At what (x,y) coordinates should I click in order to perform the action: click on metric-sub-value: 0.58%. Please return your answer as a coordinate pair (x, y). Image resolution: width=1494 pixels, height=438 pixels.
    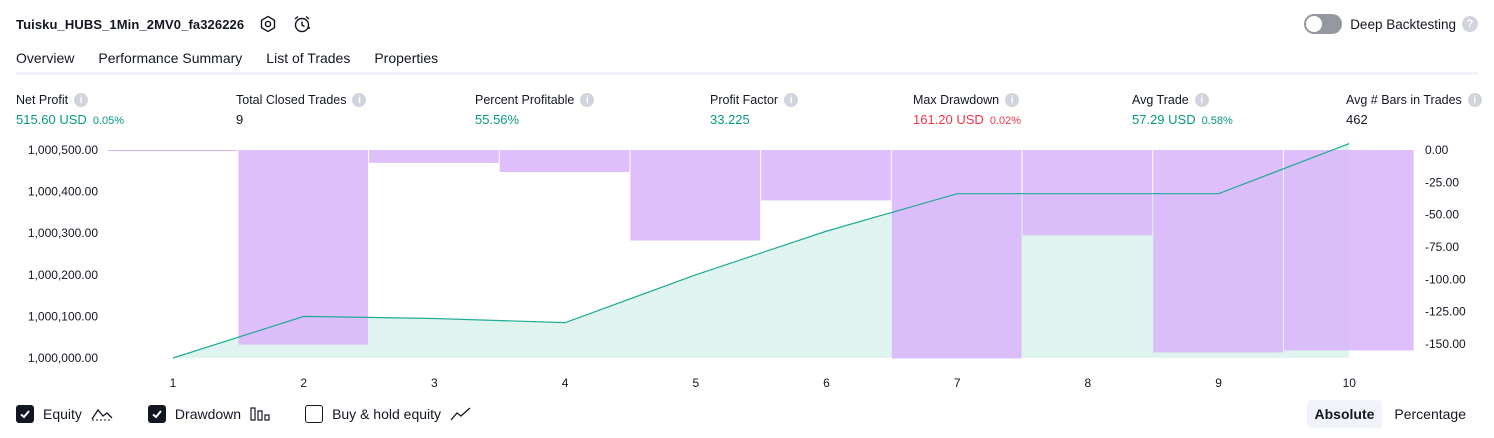
    Looking at the image, I should click on (1217, 121).